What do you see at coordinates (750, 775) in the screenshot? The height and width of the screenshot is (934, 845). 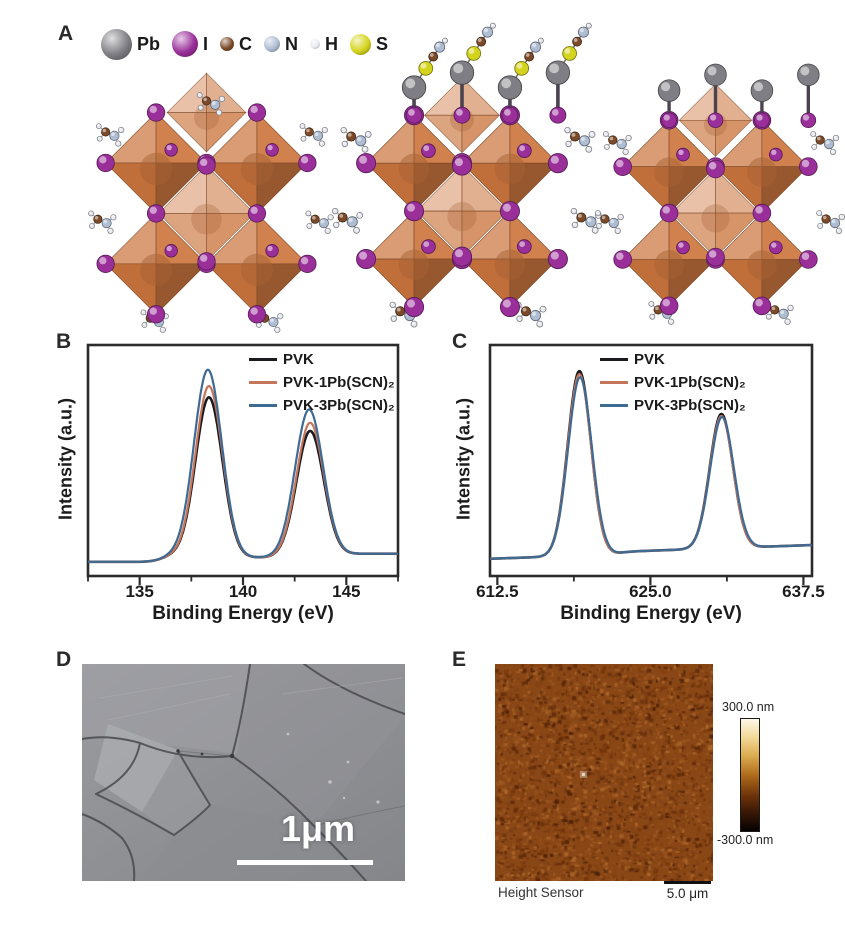 I see `height-colorbar` at bounding box center [750, 775].